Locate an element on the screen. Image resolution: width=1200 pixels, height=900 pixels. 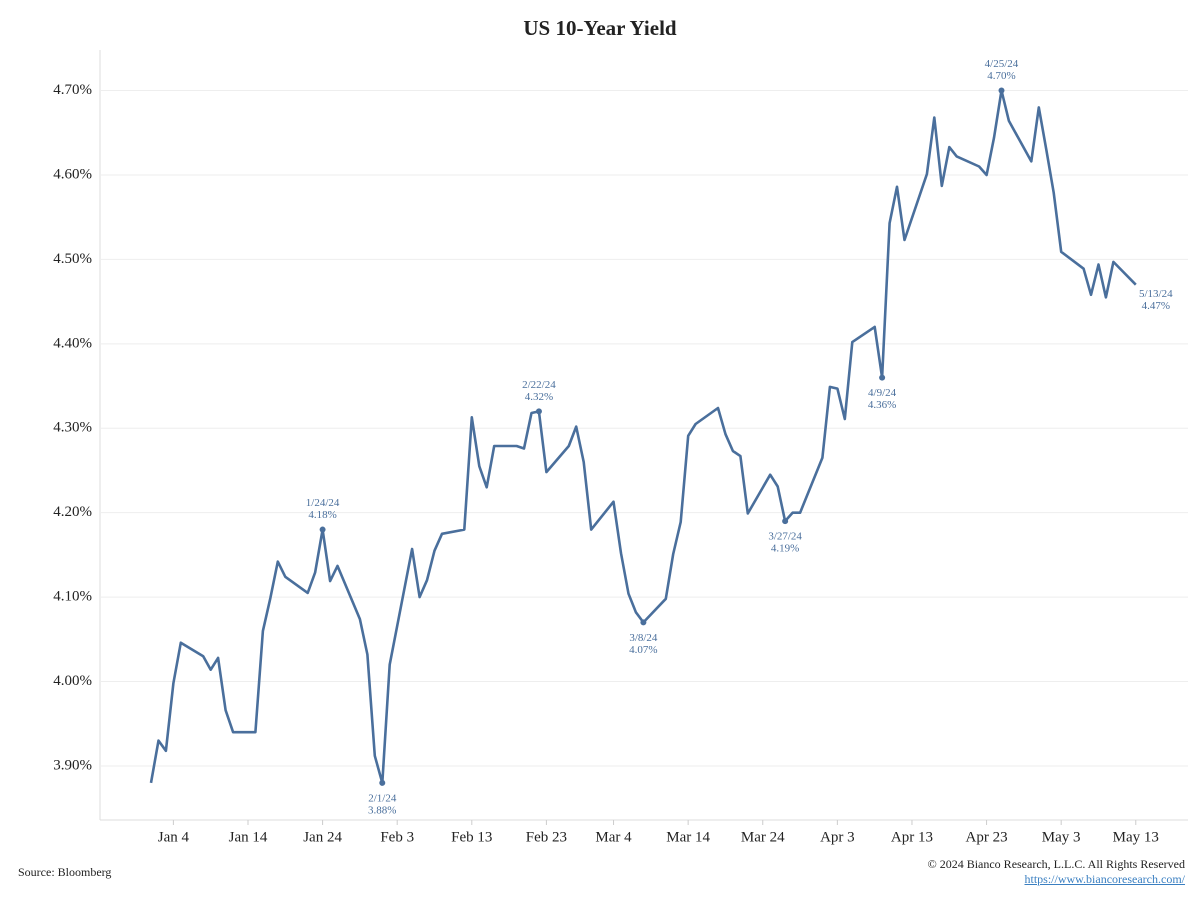
x-tick-label: Jan 14 is located at coordinates (248, 837).